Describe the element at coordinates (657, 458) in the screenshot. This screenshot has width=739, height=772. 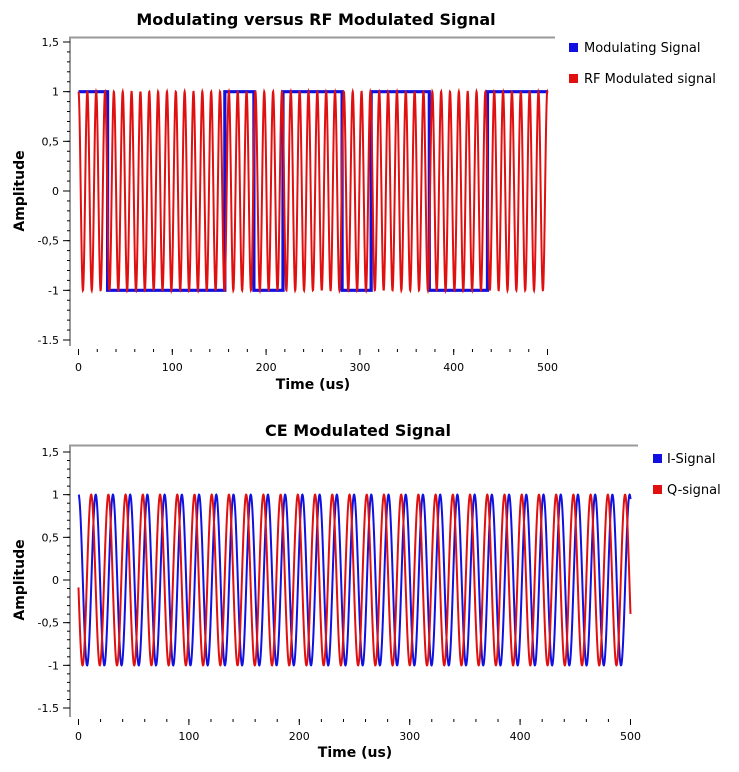
I see `legend-swatch-i-signal` at that location.